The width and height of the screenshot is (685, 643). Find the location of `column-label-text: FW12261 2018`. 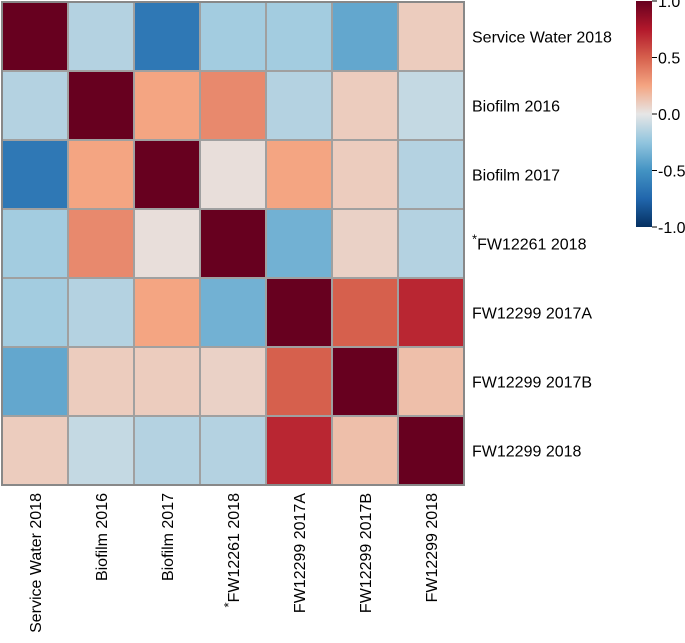

column-label-text: FW12261 2018 is located at coordinates (234, 548).